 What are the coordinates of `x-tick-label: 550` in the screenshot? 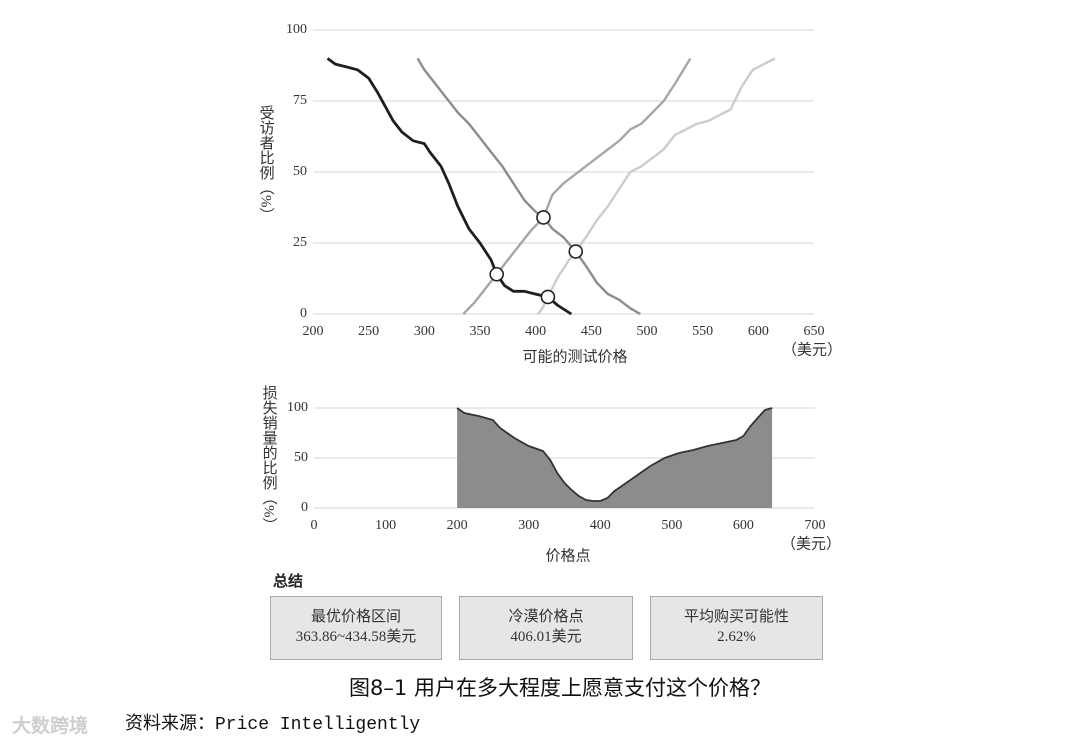 It's located at (702, 331).